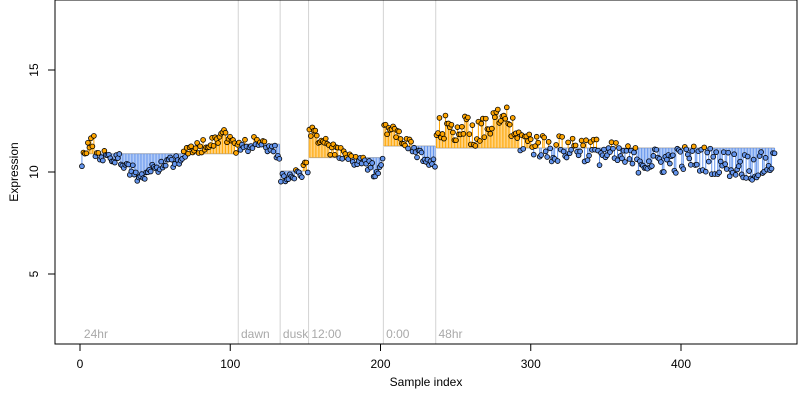  I want to click on y-tick-label-15: 15, so click(34, 70).